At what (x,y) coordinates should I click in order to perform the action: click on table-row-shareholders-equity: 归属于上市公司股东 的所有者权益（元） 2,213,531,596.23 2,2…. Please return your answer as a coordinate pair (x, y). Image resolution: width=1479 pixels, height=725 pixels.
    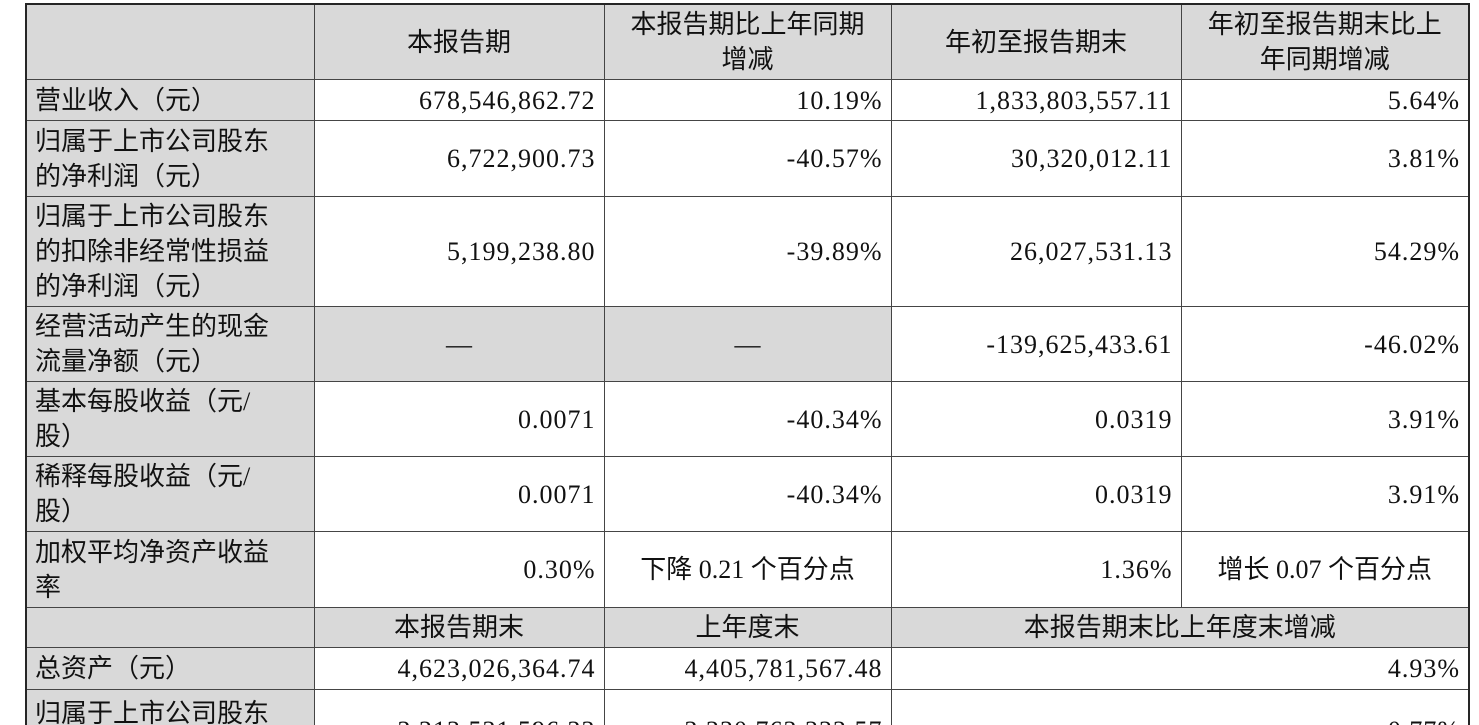
    Looking at the image, I should click on (747, 707).